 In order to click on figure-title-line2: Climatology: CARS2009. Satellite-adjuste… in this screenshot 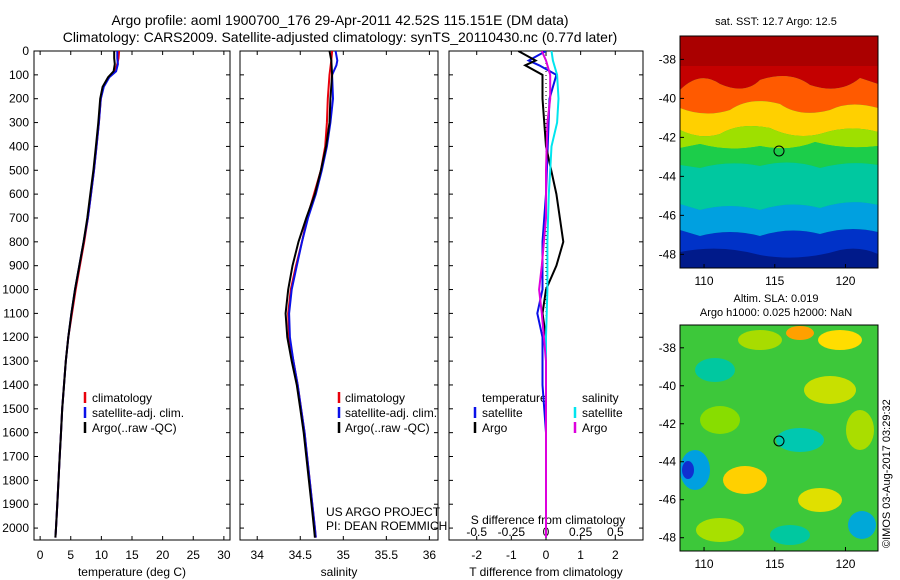, I will do `click(340, 37)`.